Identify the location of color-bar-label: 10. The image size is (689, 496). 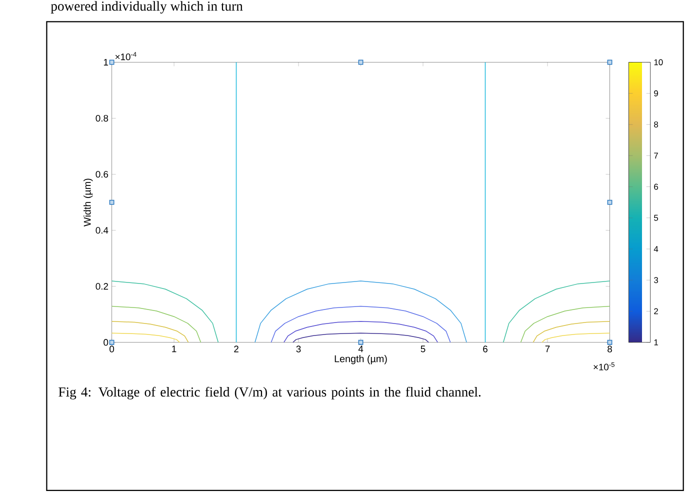
(658, 62).